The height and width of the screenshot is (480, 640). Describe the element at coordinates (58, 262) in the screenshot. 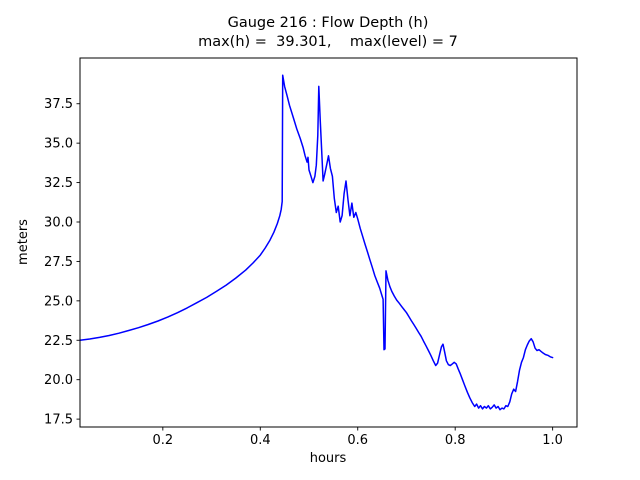

I see `y-tick-label: 27.5` at that location.